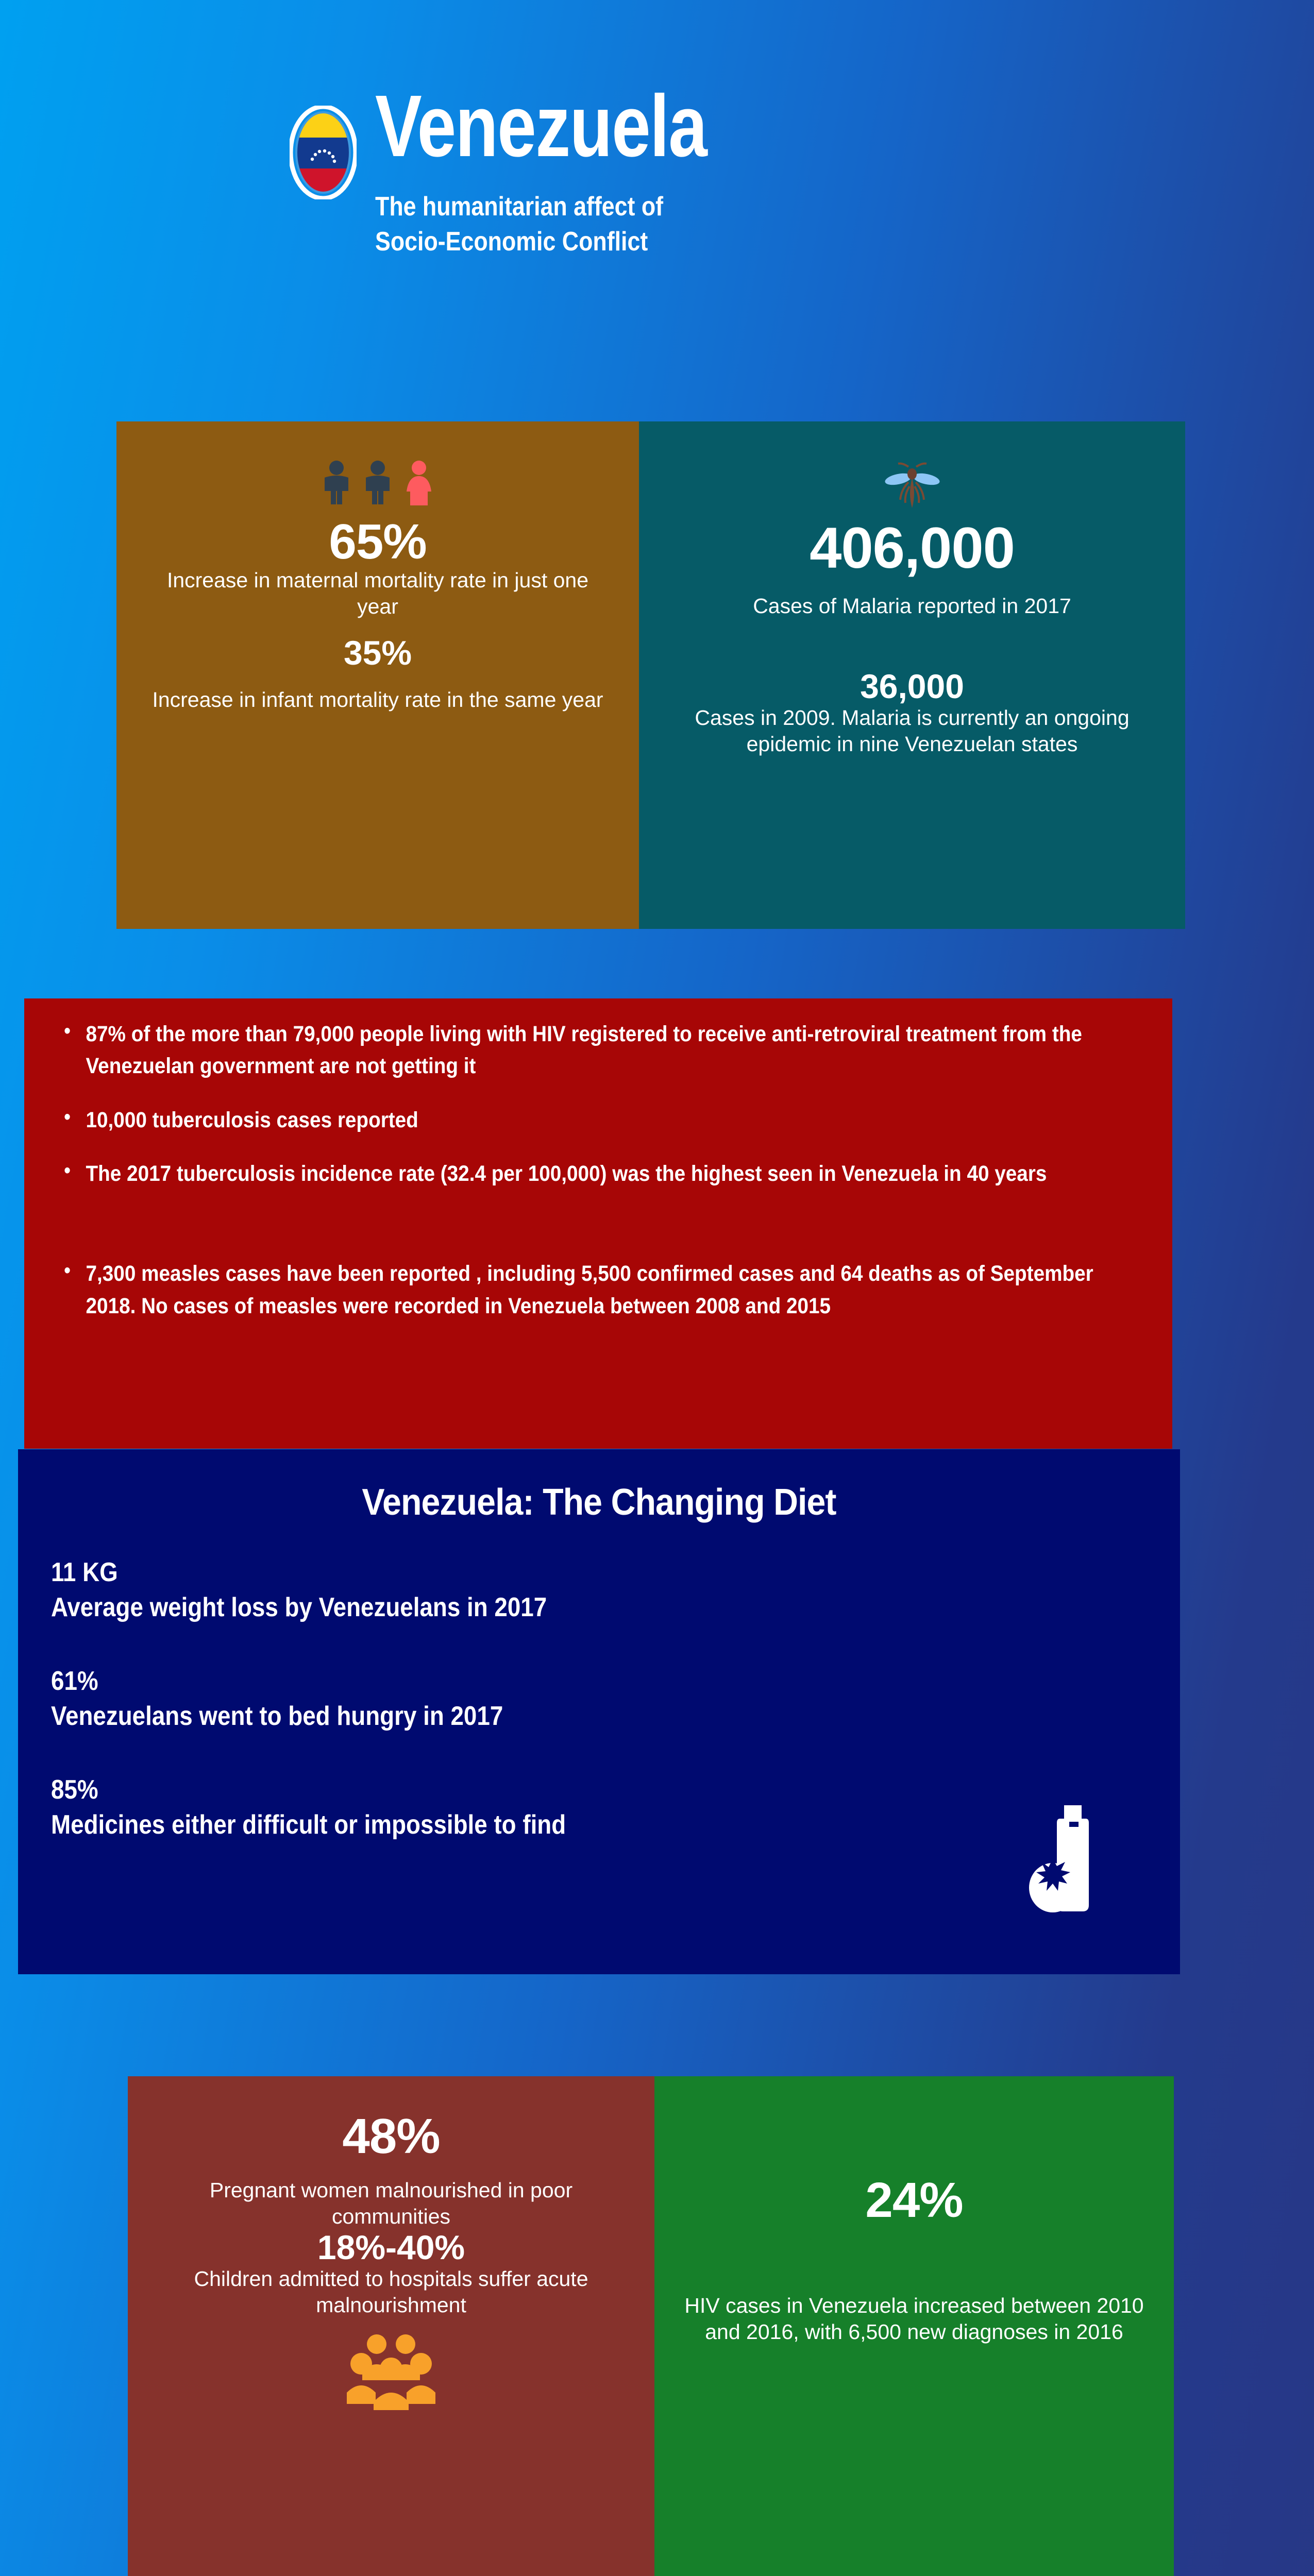  I want to click on diet-section-title: Venezuela: The Changing Diet, so click(599, 1502).